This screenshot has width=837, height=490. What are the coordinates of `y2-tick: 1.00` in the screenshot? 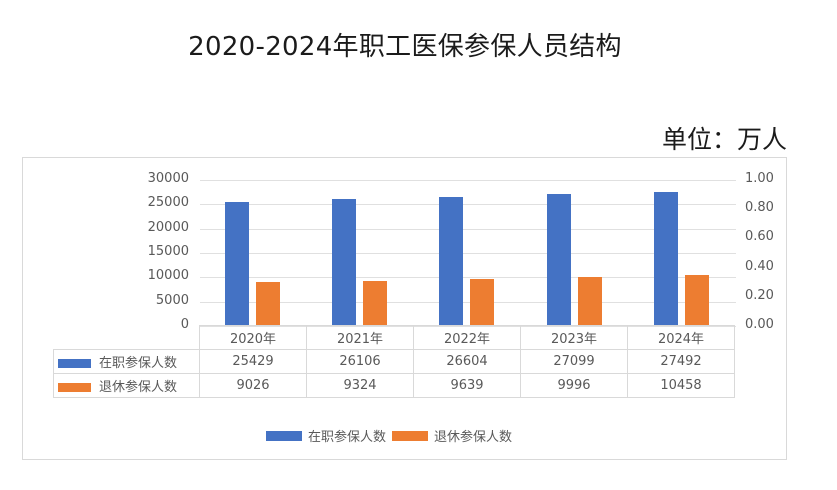 It's located at (759, 178).